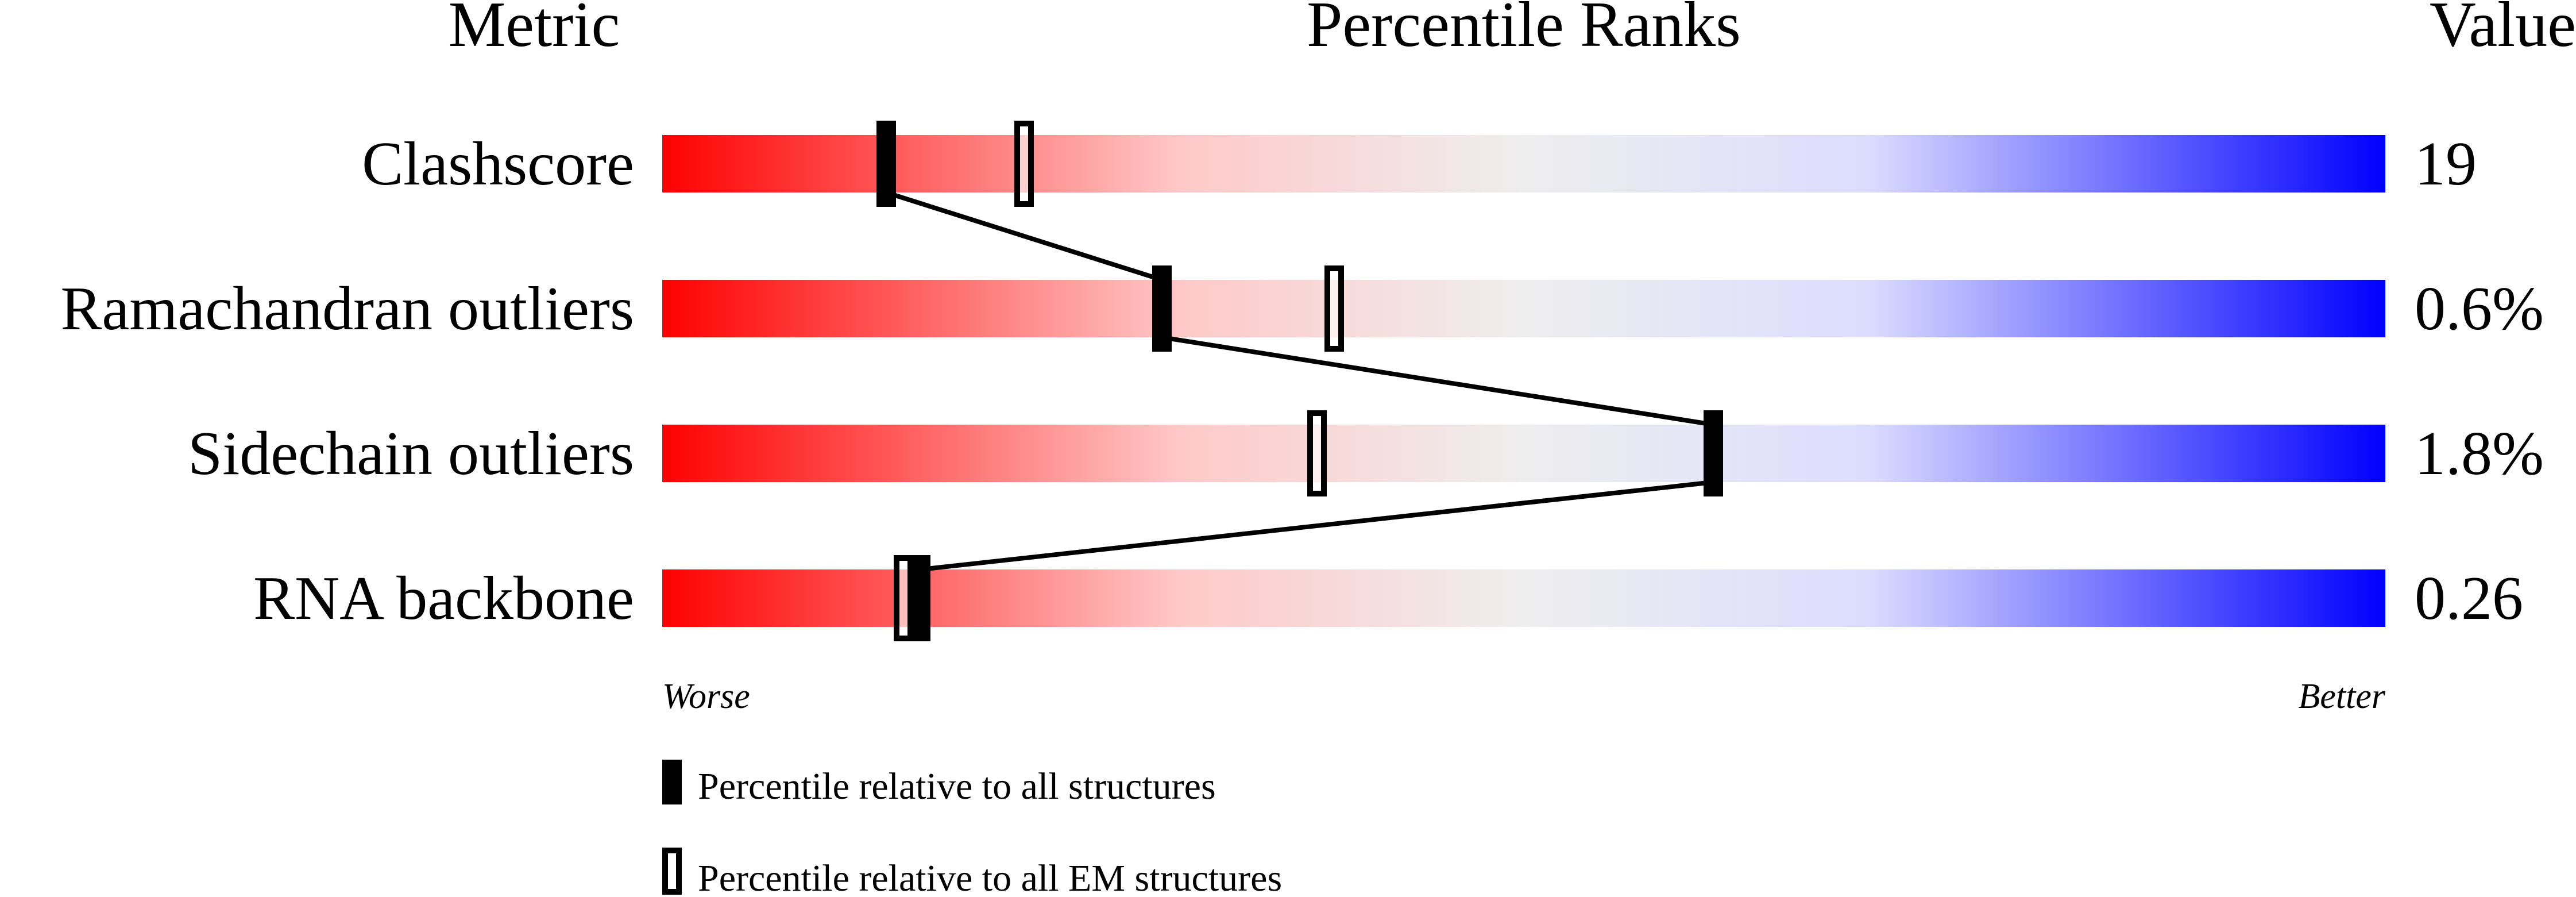 This screenshot has width=2576, height=897. What do you see at coordinates (534, 30) in the screenshot?
I see `header-metric: Metric` at bounding box center [534, 30].